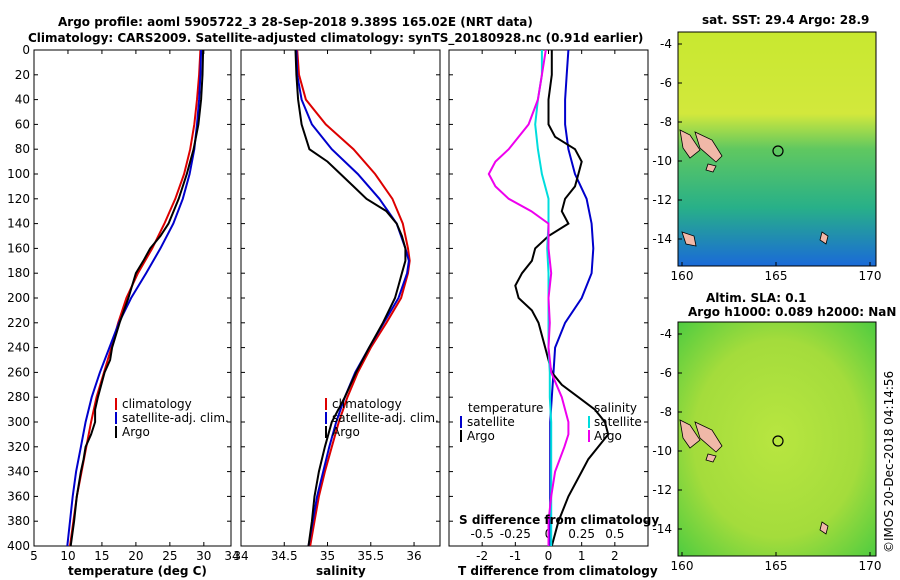 This screenshot has width=900, height=580. Describe the element at coordinates (582, 556) in the screenshot. I see `x-tick-label: 1` at that location.